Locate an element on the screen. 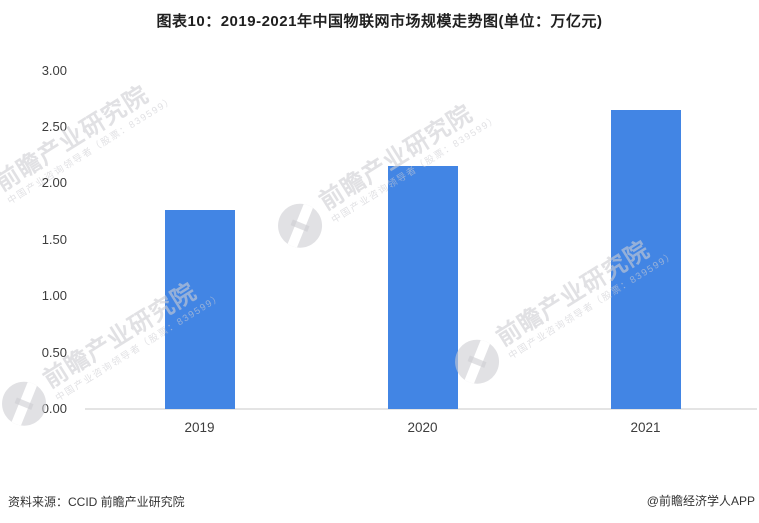 The image size is (759, 523). x-axis-label-2020: 2020 is located at coordinates (422, 427).